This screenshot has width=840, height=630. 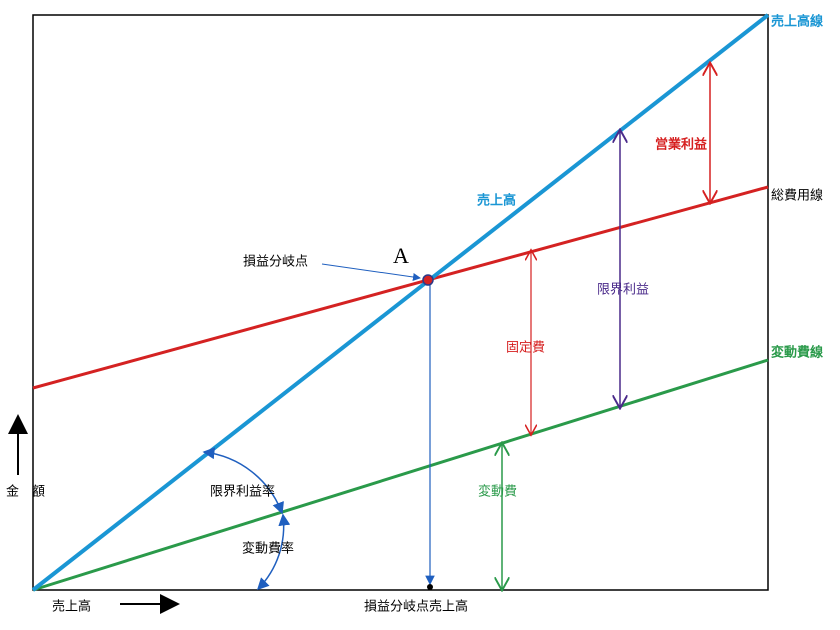 I want to click on operating-profit-label: 営業利益, so click(x=681, y=145).